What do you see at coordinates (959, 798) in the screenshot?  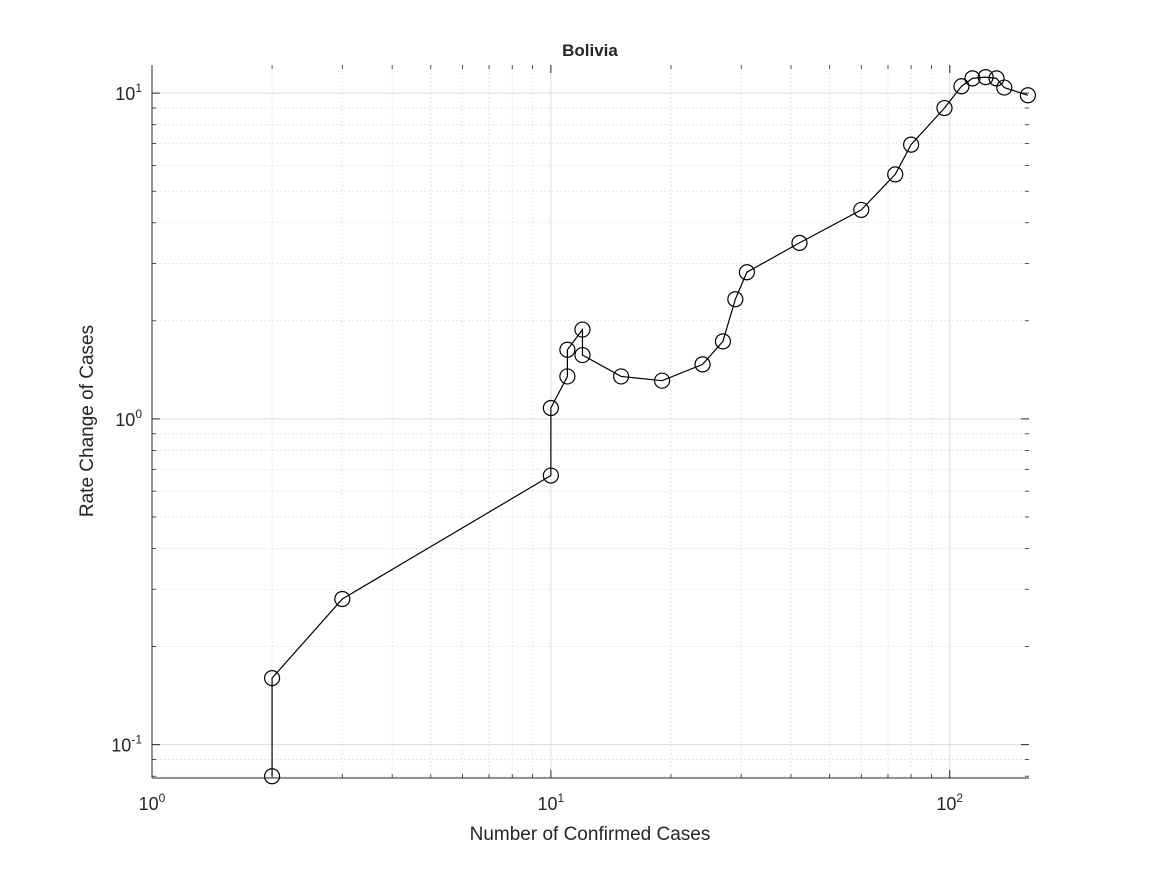 I see `x-tick-exponent: 2` at bounding box center [959, 798].